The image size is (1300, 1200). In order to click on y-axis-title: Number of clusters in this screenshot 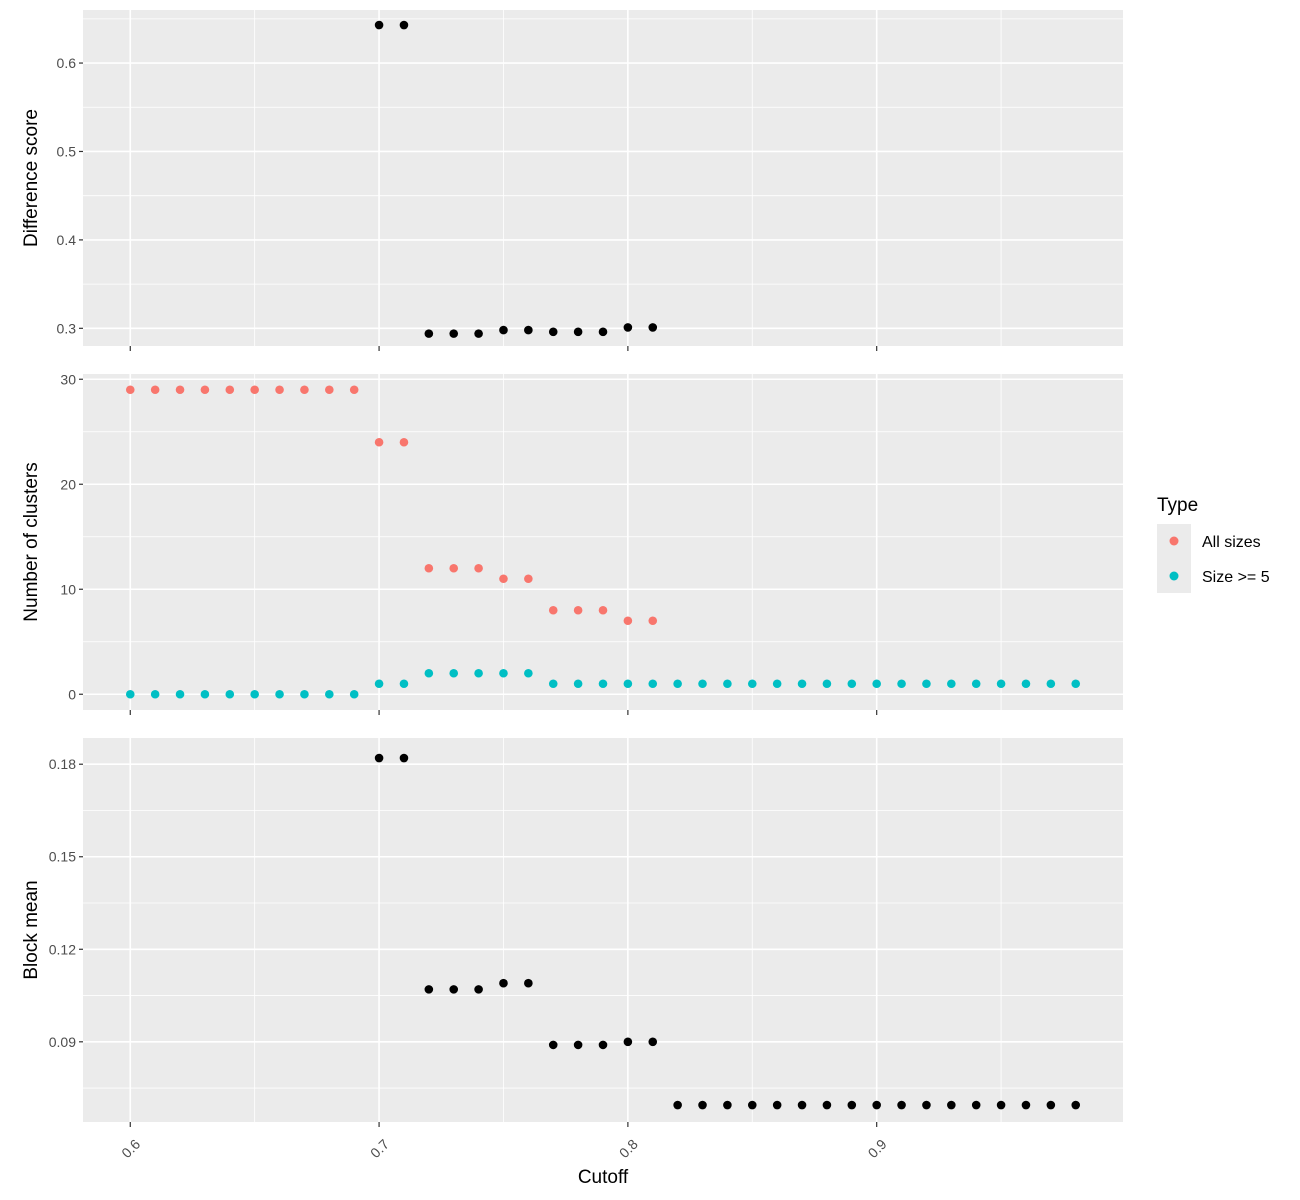, I will do `click(31, 541)`.